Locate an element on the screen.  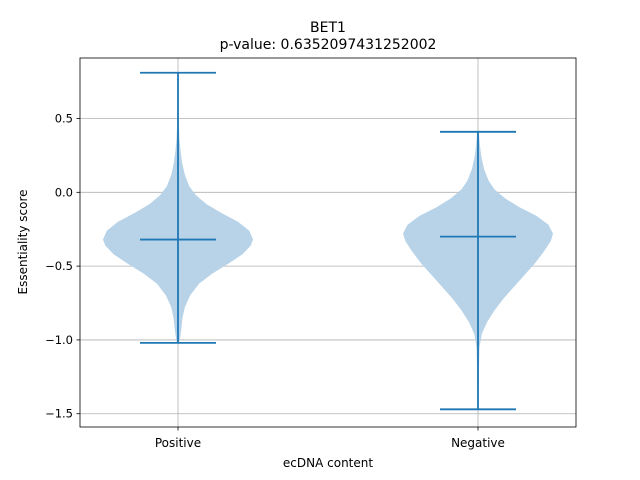
y-tick-label: 0.5 is located at coordinates (64, 119).